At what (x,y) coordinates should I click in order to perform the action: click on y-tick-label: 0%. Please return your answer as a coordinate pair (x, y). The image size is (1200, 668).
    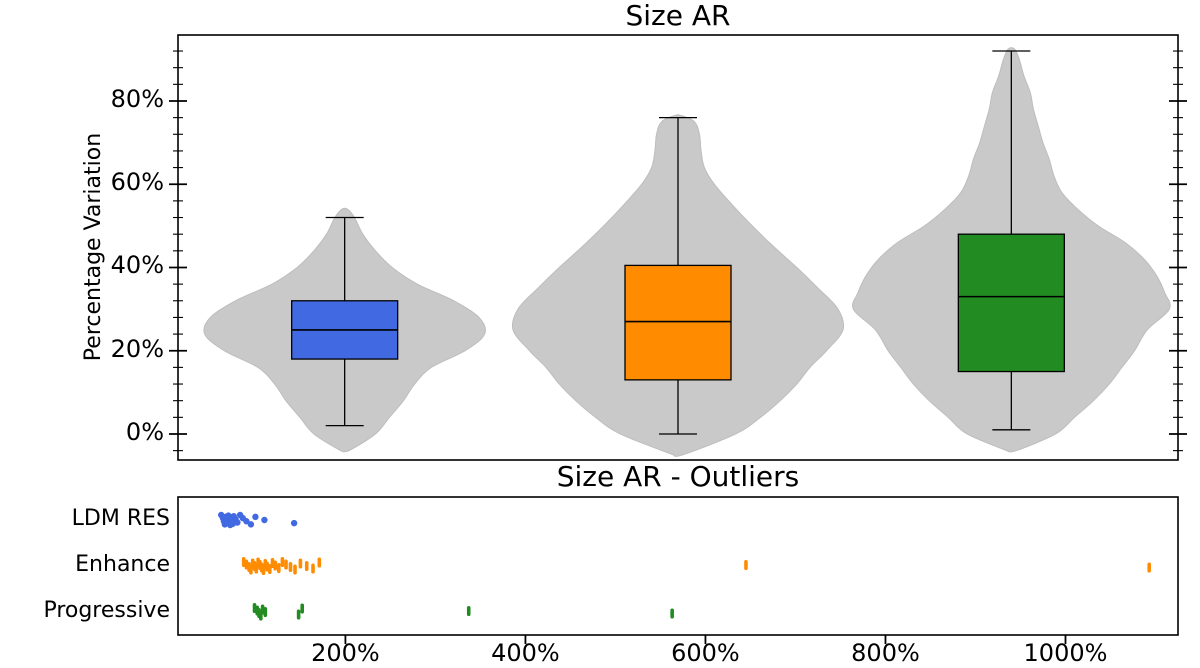
    Looking at the image, I should click on (144, 431).